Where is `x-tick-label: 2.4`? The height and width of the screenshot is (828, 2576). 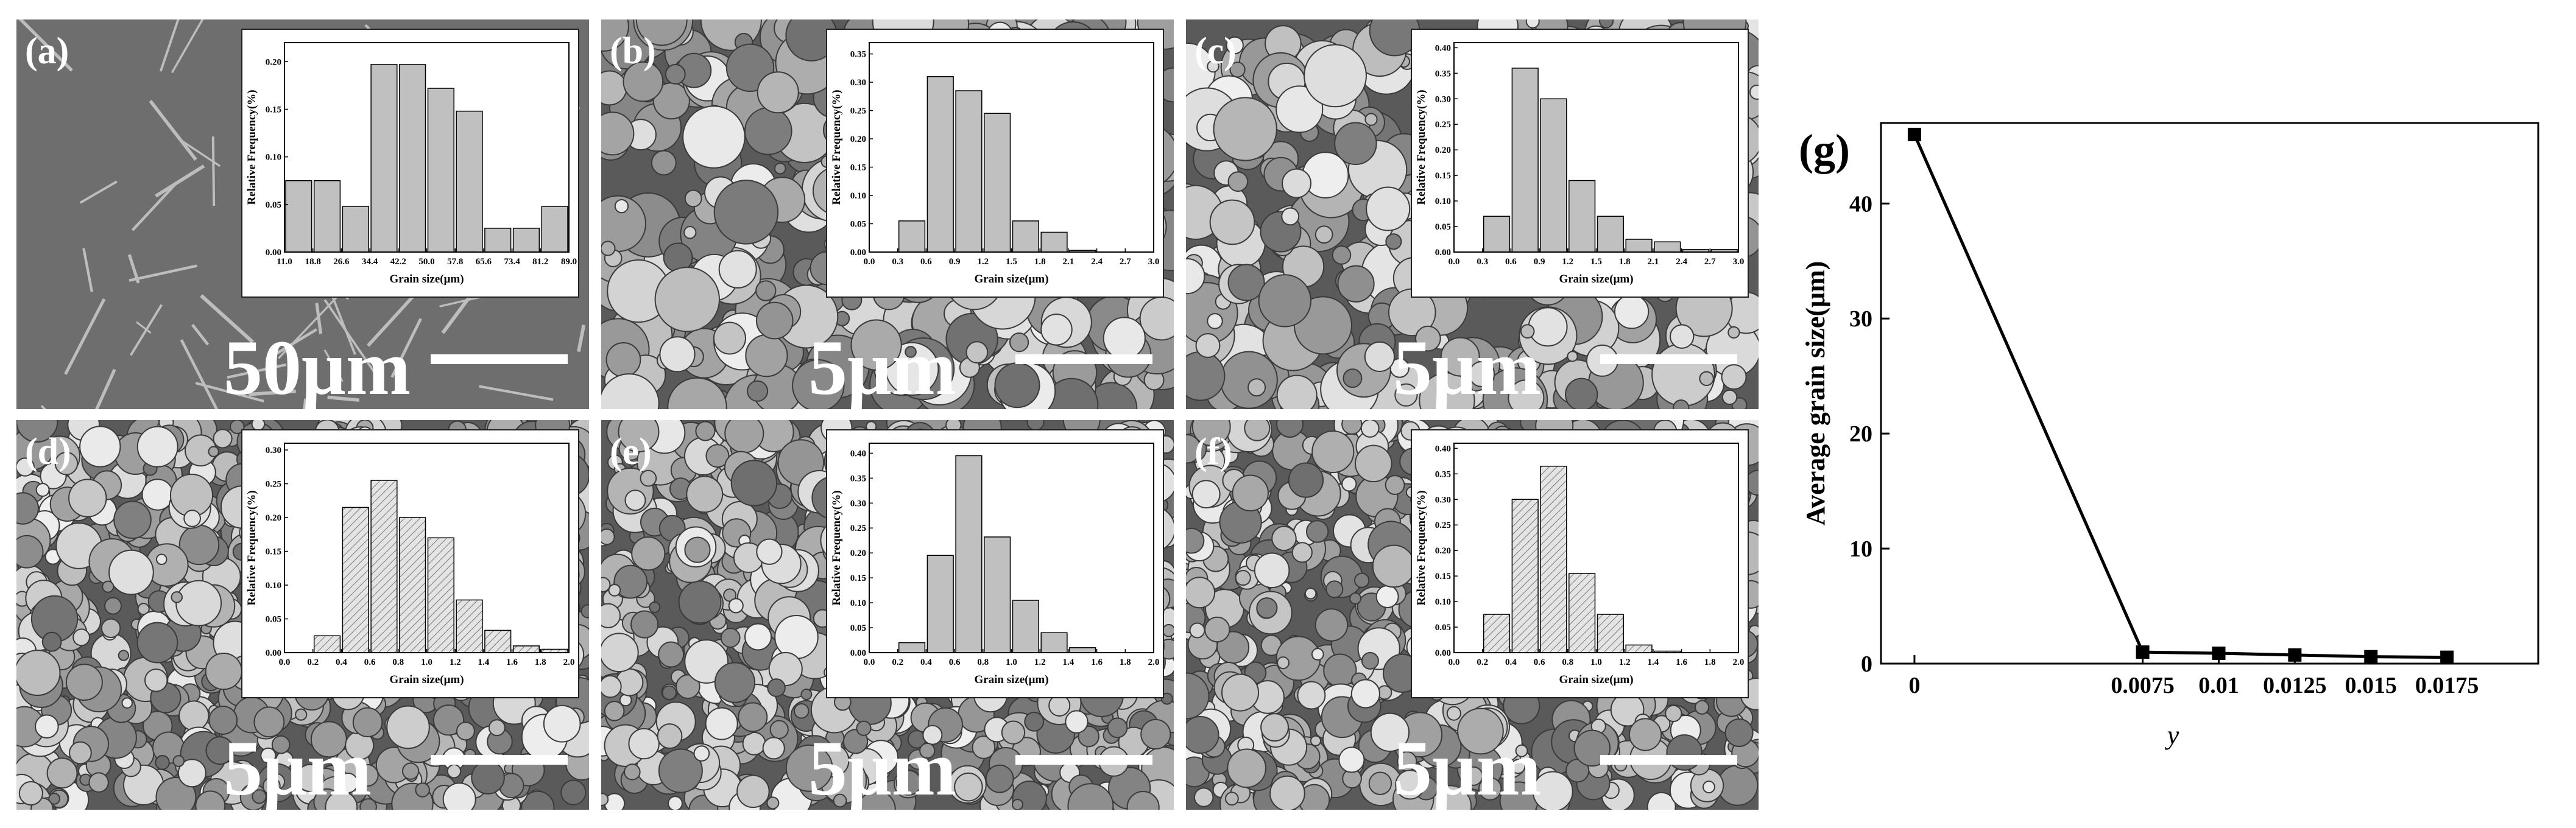 x-tick-label: 2.4 is located at coordinates (1681, 262).